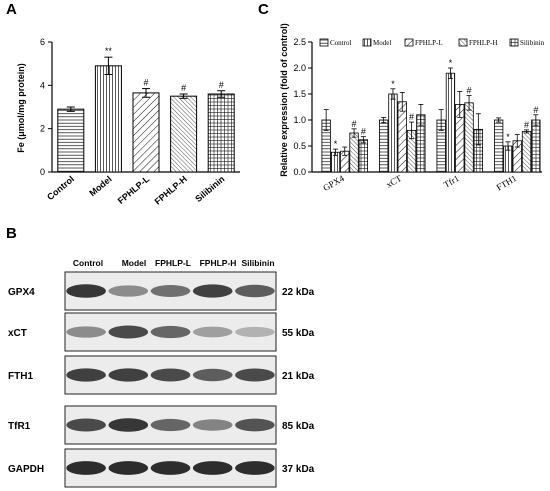  I want to click on blot-lane-label: Control, so click(88, 263).